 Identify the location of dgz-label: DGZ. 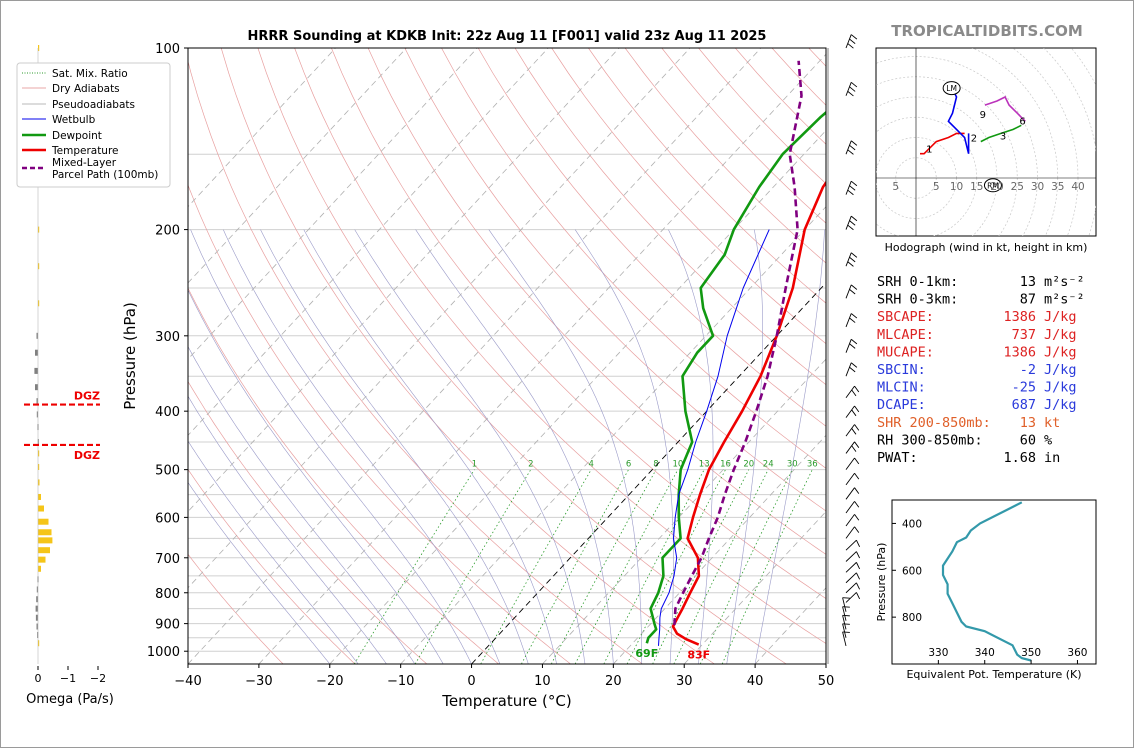
(87, 396).